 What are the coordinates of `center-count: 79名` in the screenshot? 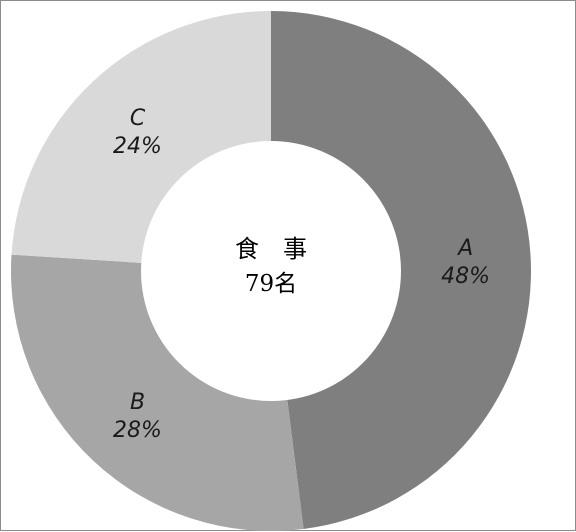 It's located at (271, 284).